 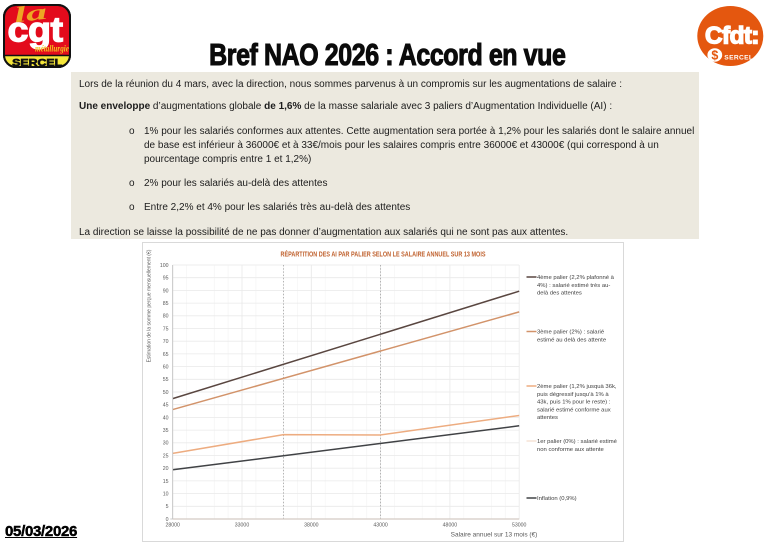 I want to click on svg-text: 65, so click(x=166, y=355).